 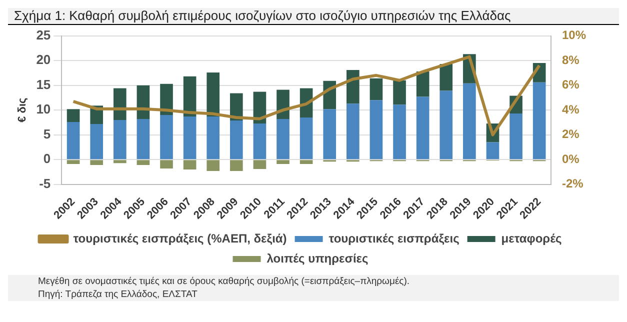 I want to click on y2-tick-label: -2%, so click(x=573, y=183).